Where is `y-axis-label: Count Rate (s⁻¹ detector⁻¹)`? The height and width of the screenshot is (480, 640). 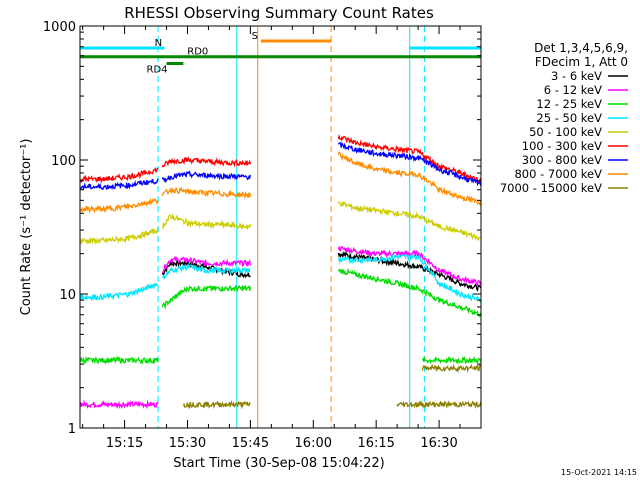
y-axis-label: Count Rate (s⁻¹ detector⁻¹) is located at coordinates (26, 227).